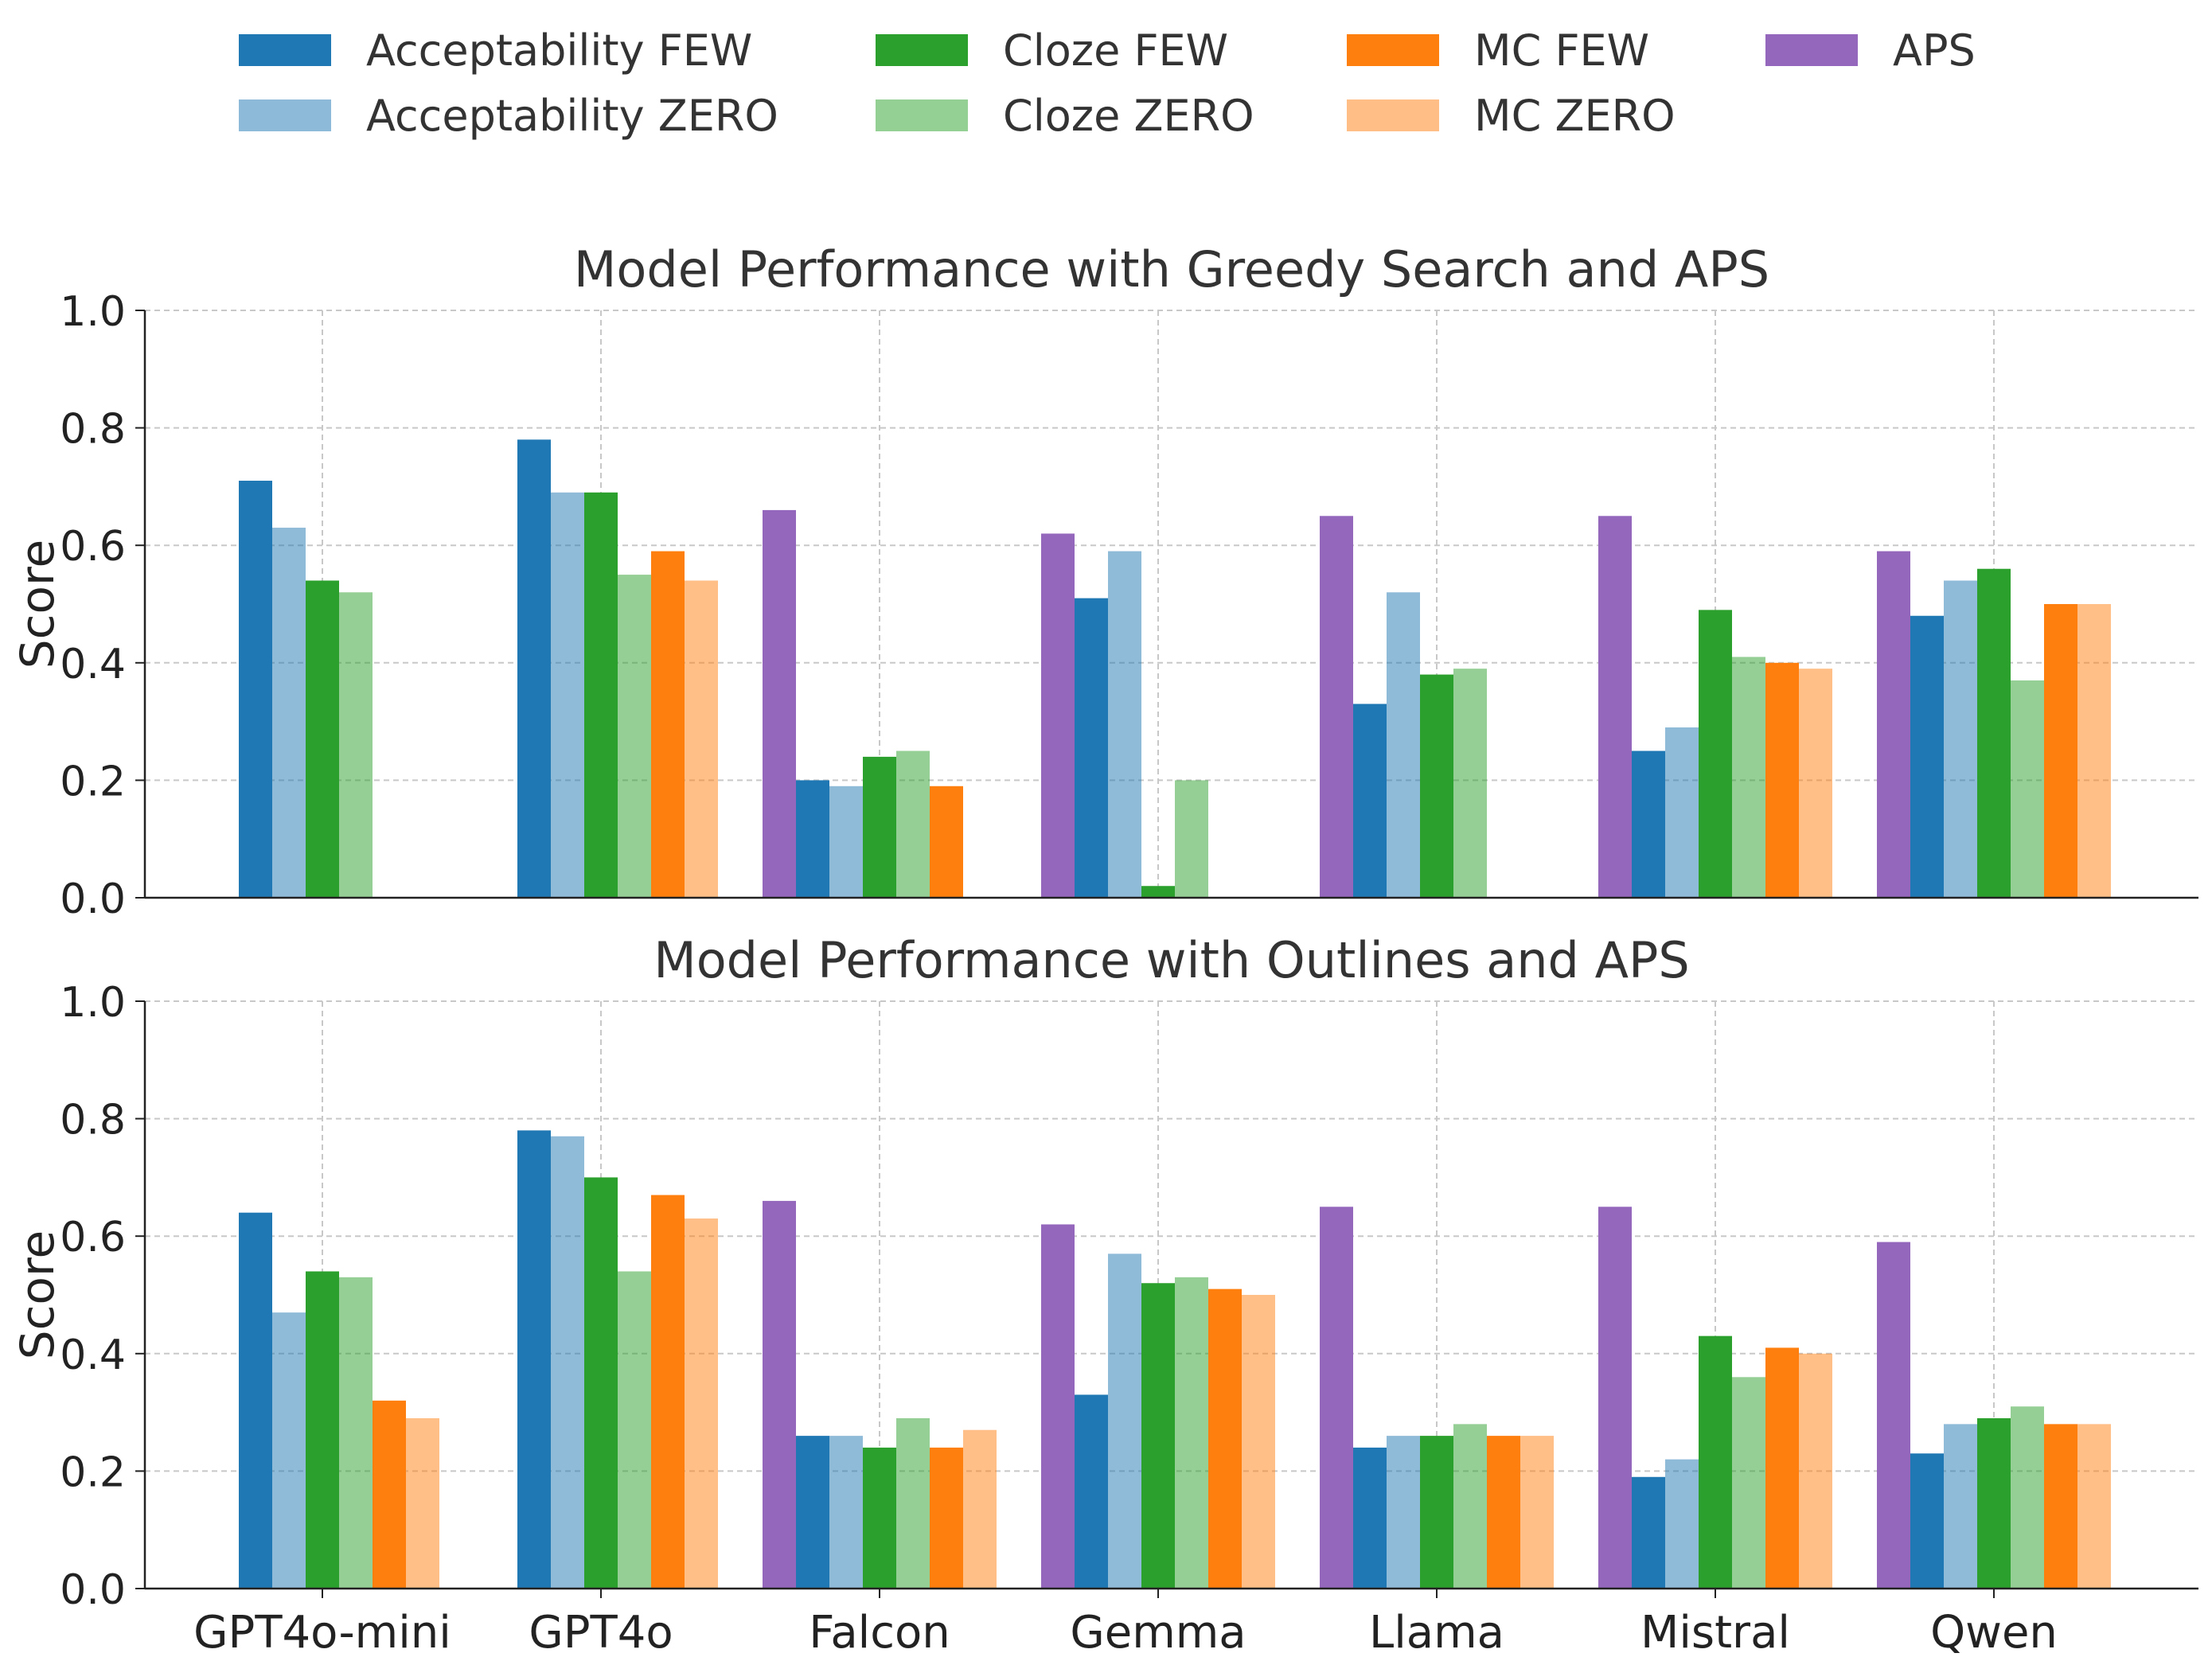  What do you see at coordinates (1575, 116) in the screenshot?
I see `legend-label: MC ZERO` at bounding box center [1575, 116].